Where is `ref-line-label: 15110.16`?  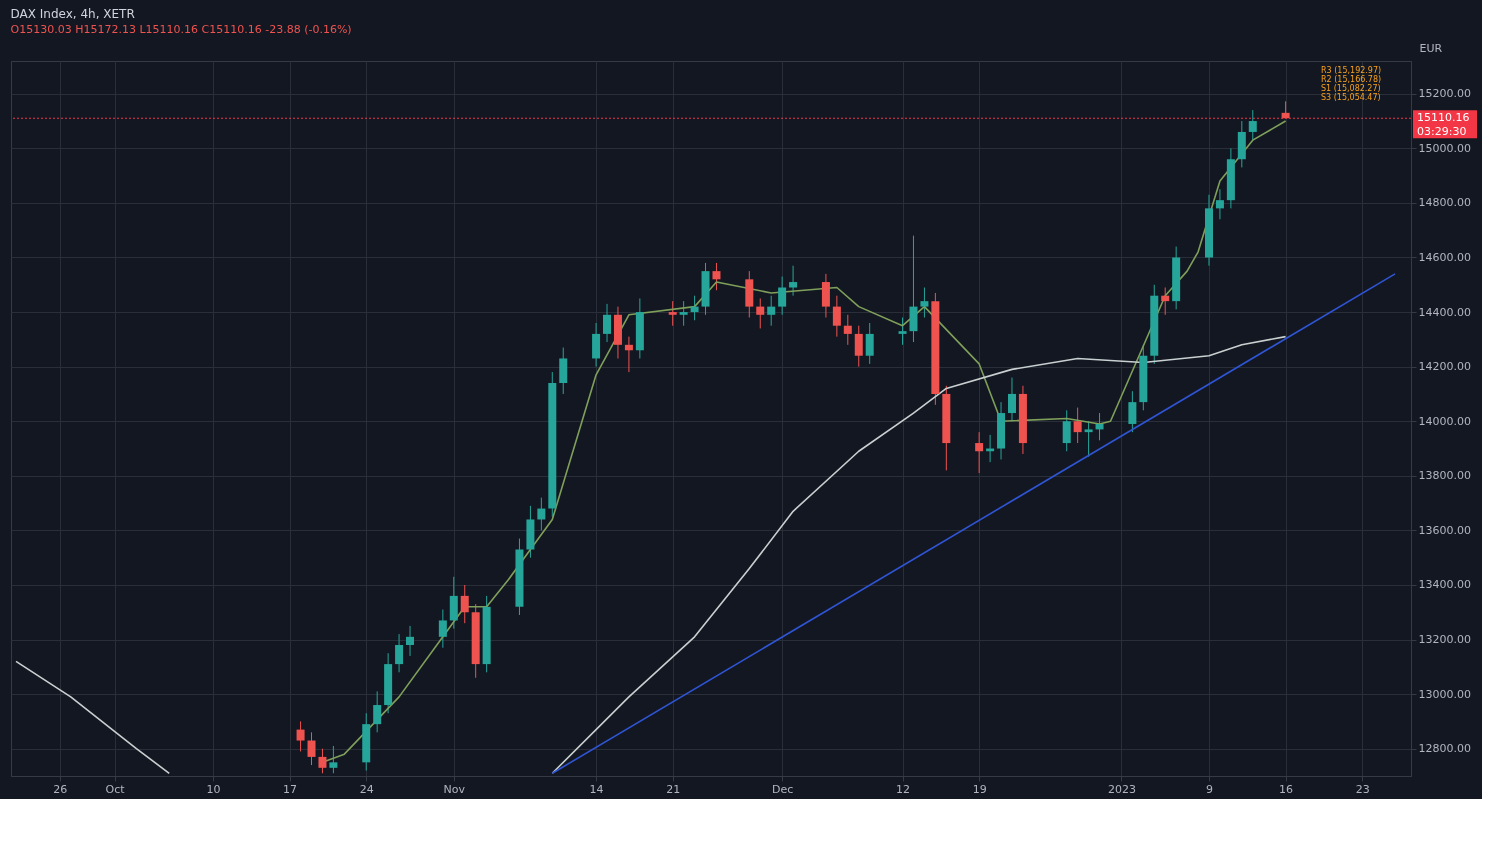
ref-line-label: 15110.16 is located at coordinates (1443, 118).